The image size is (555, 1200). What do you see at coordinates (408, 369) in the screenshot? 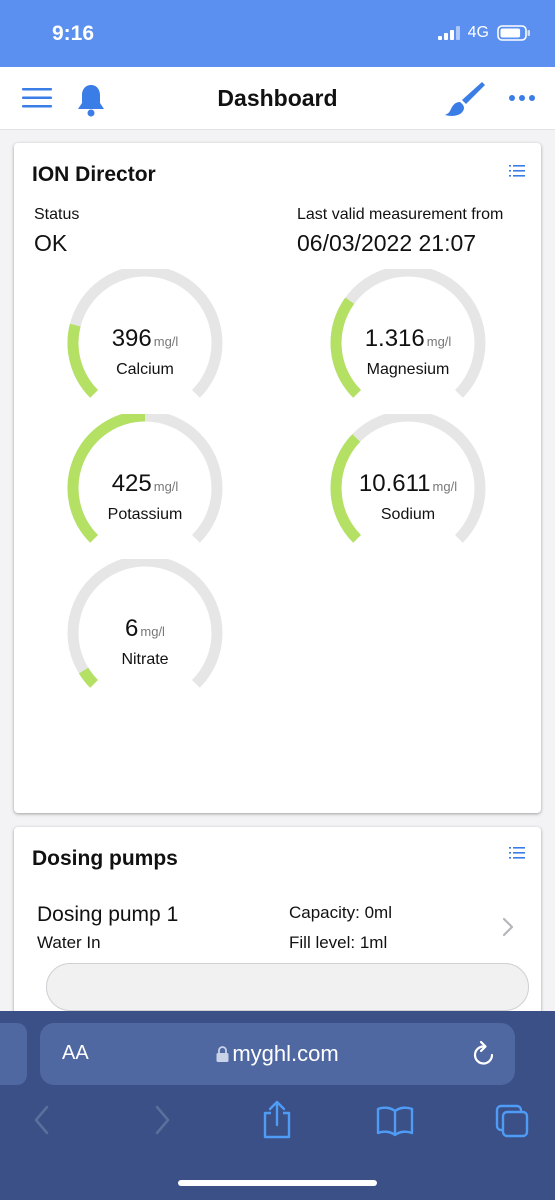
I see `gauge-label: Magnesium` at bounding box center [408, 369].